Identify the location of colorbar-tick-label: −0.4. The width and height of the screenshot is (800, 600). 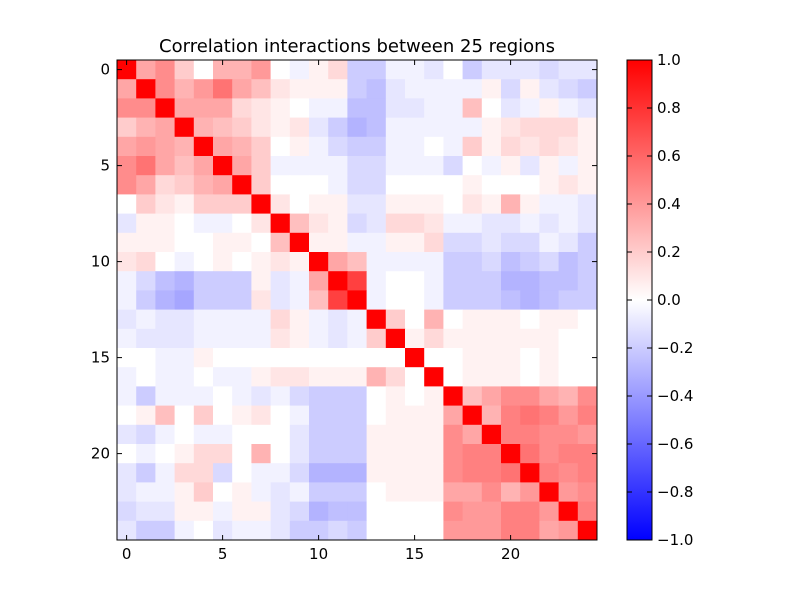
(675, 396).